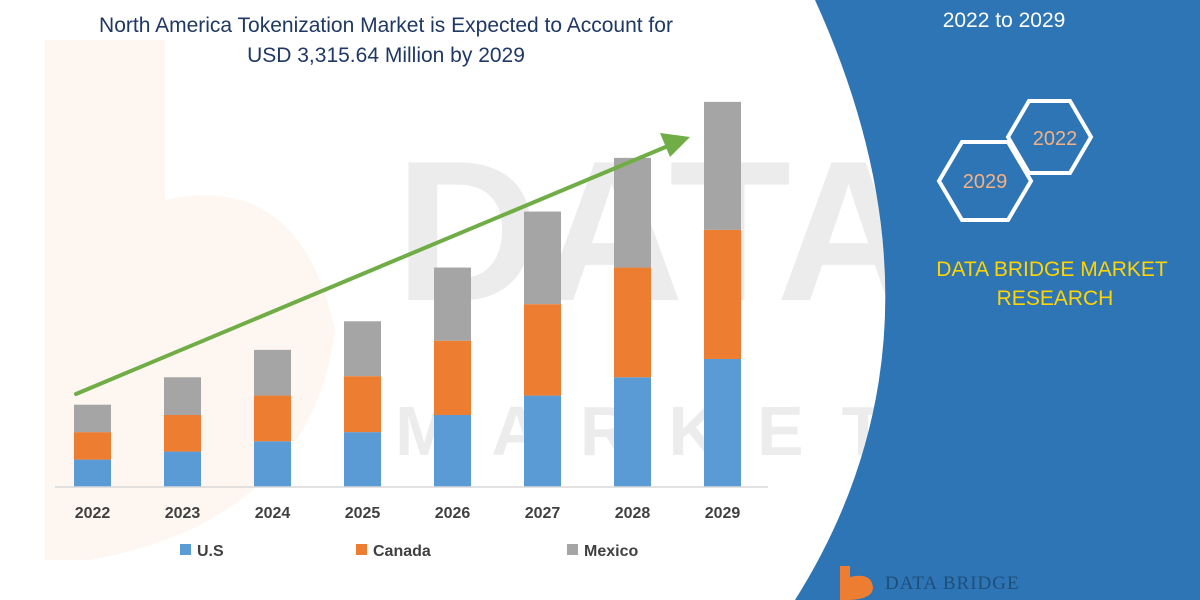  What do you see at coordinates (1052, 269) in the screenshot?
I see `brand-line-1: DATA BRIDGE MARKET` at bounding box center [1052, 269].